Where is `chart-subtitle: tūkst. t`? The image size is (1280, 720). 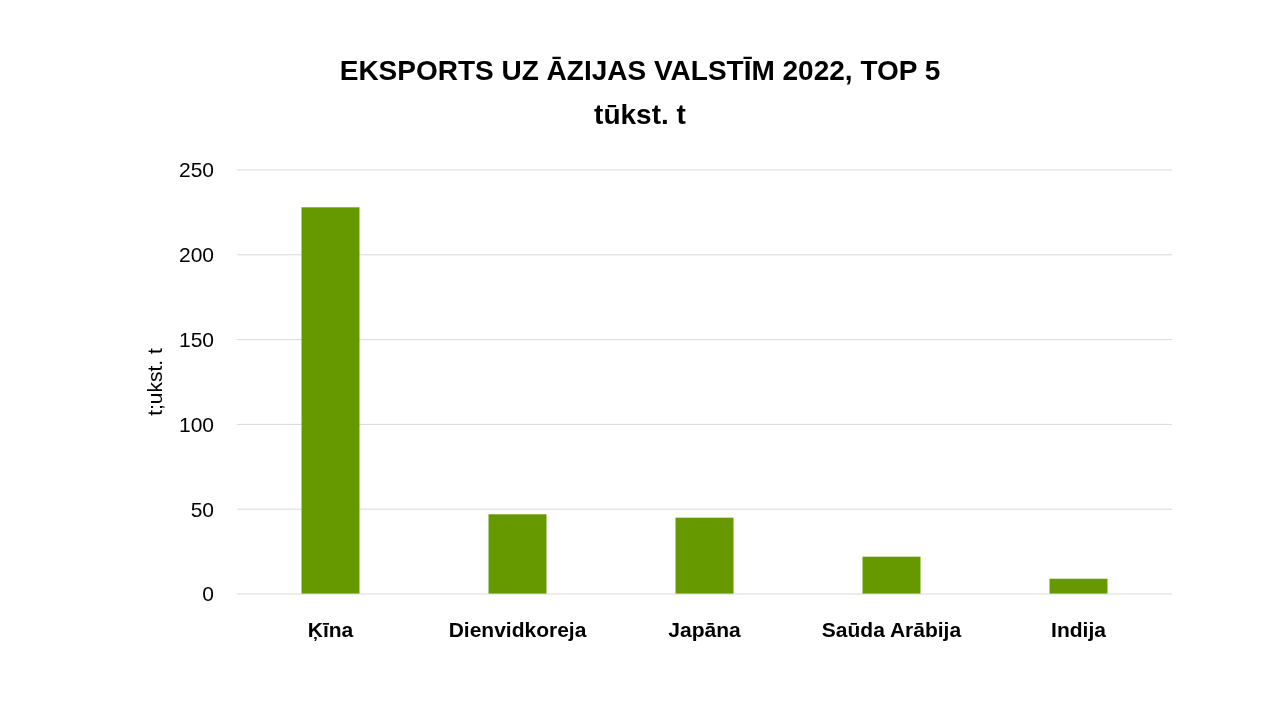 chart-subtitle: tūkst. t is located at coordinates (640, 114).